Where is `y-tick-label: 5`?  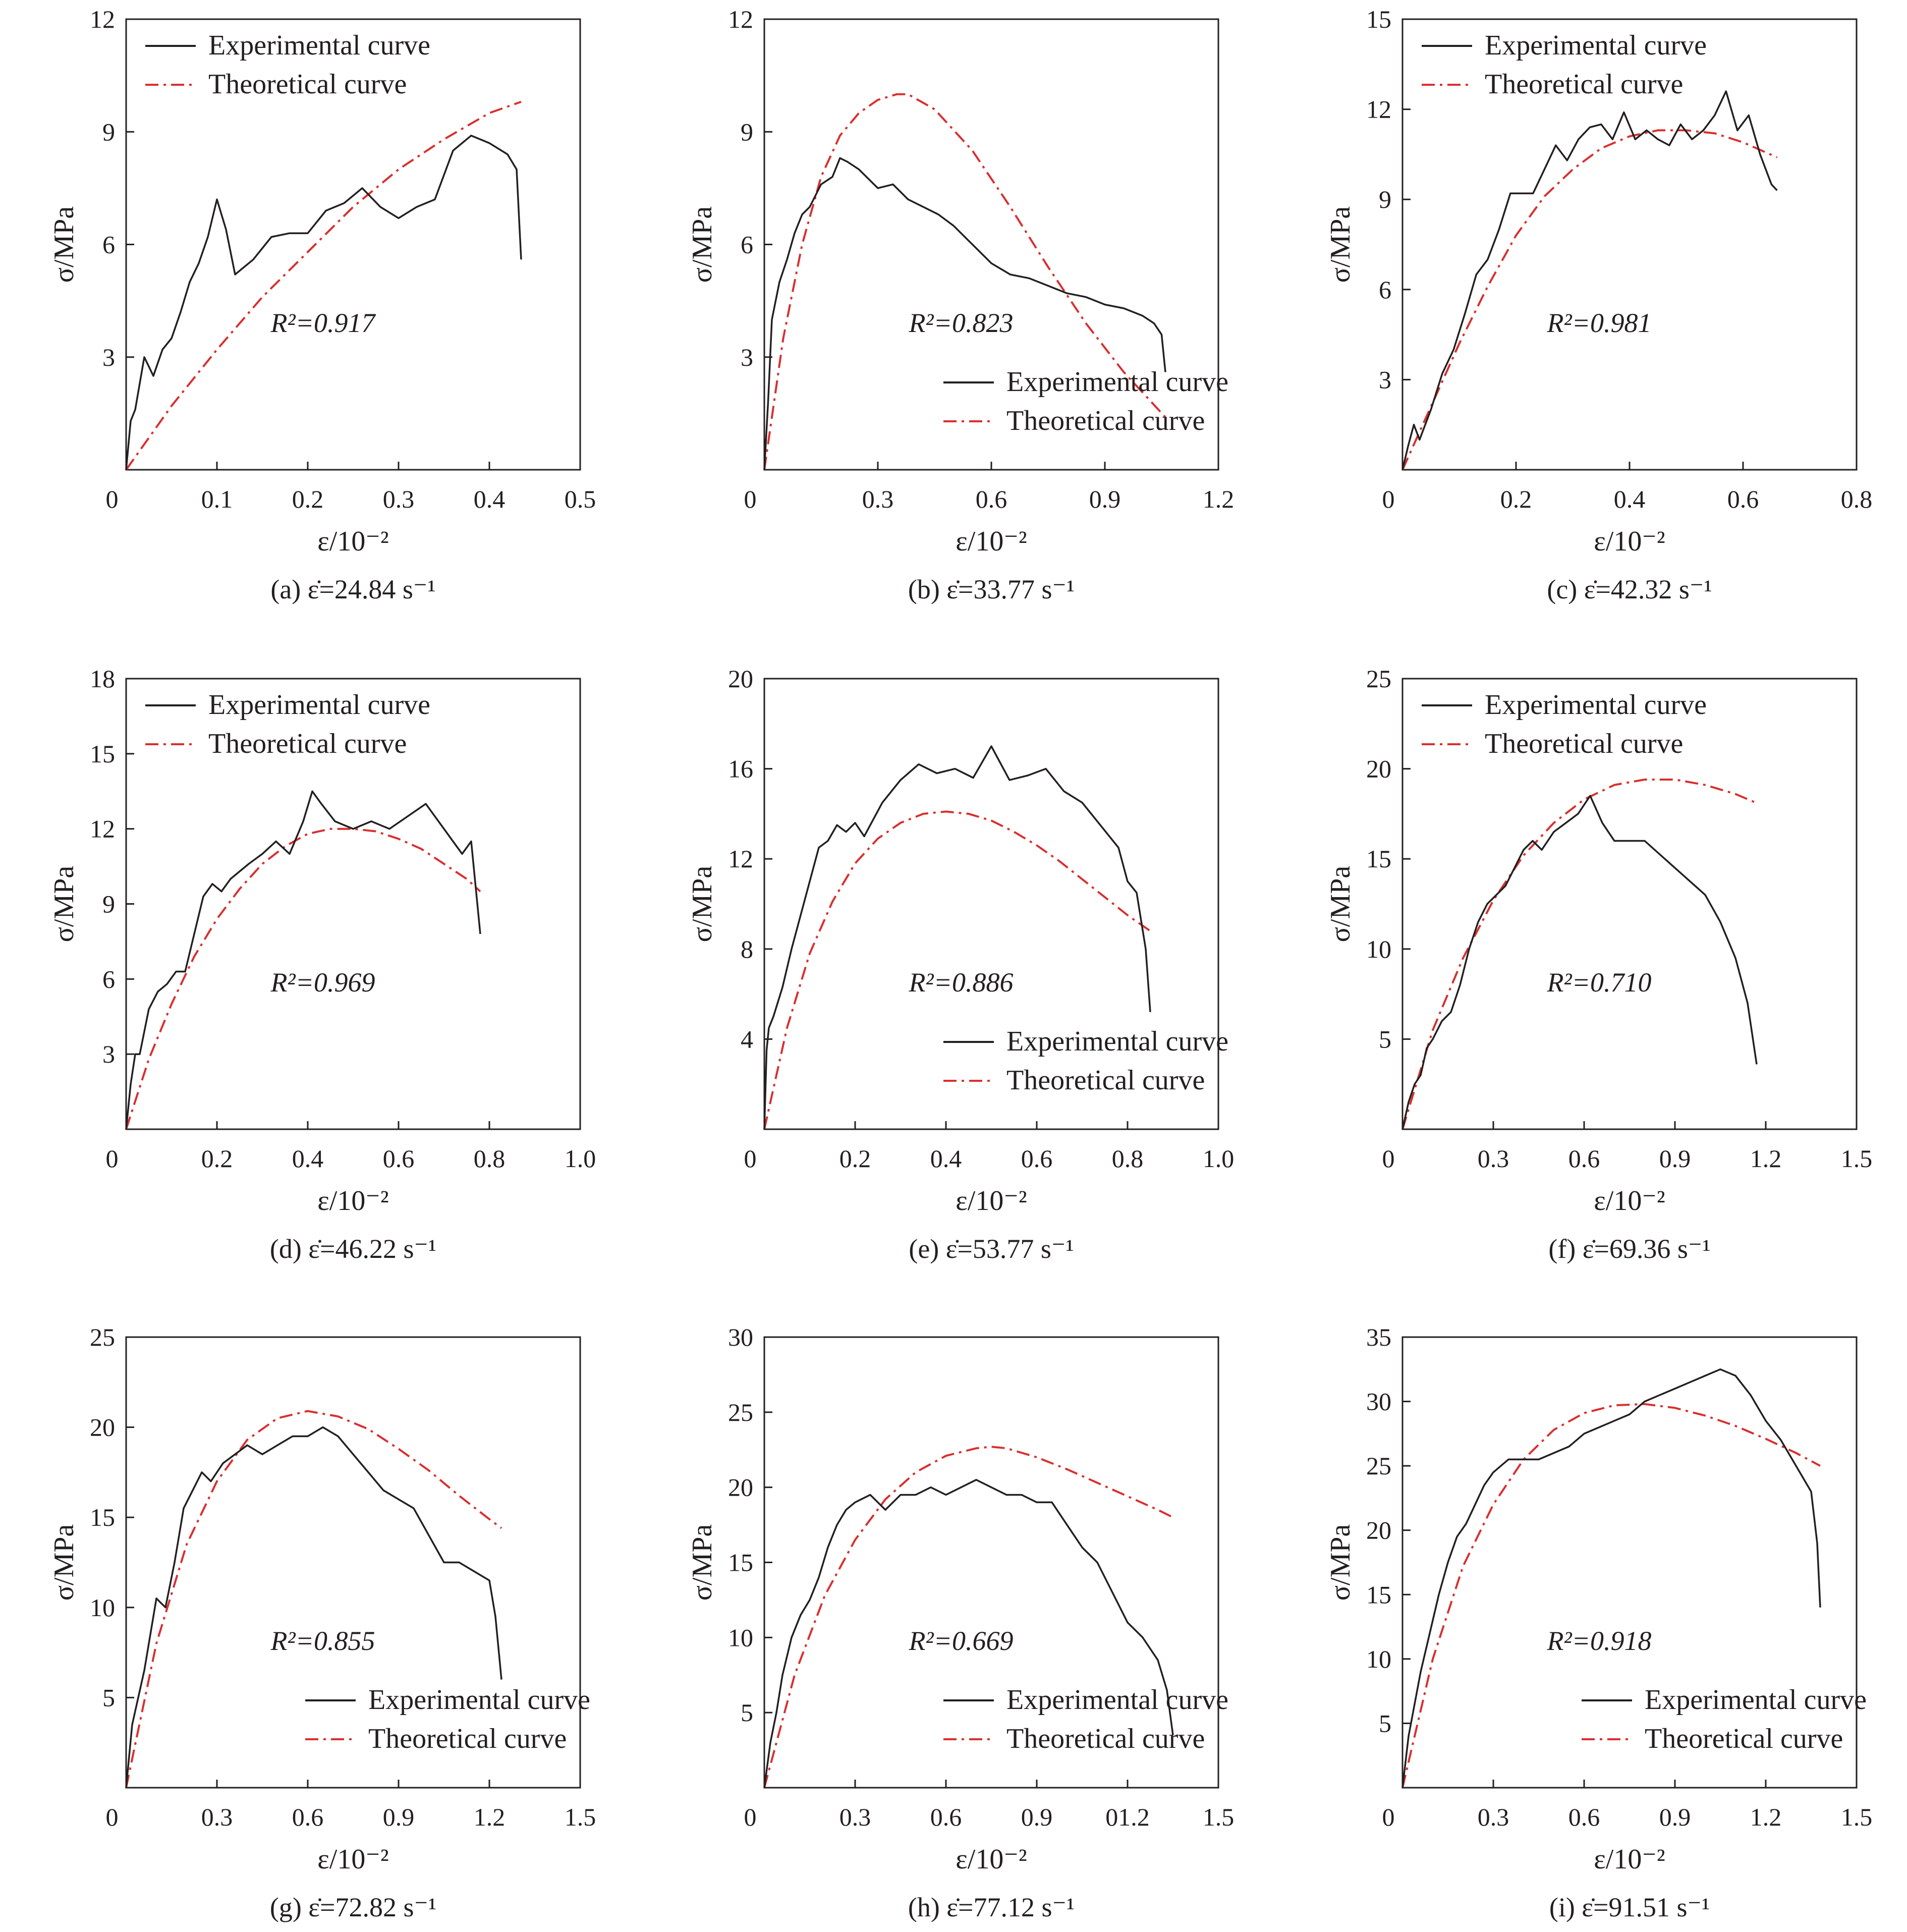 y-tick-label: 5 is located at coordinates (1385, 1723).